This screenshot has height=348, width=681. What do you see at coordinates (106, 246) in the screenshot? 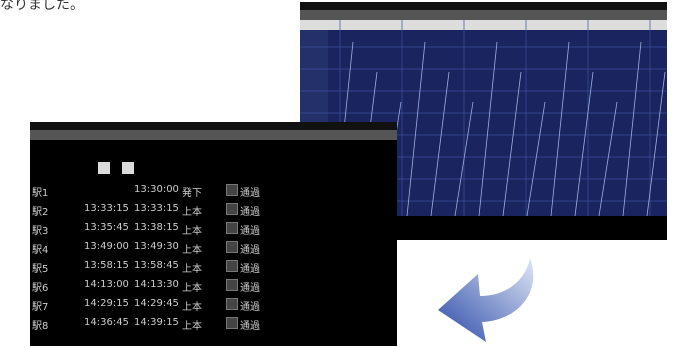
I see `cell-arrive: 13:49:00` at bounding box center [106, 246].